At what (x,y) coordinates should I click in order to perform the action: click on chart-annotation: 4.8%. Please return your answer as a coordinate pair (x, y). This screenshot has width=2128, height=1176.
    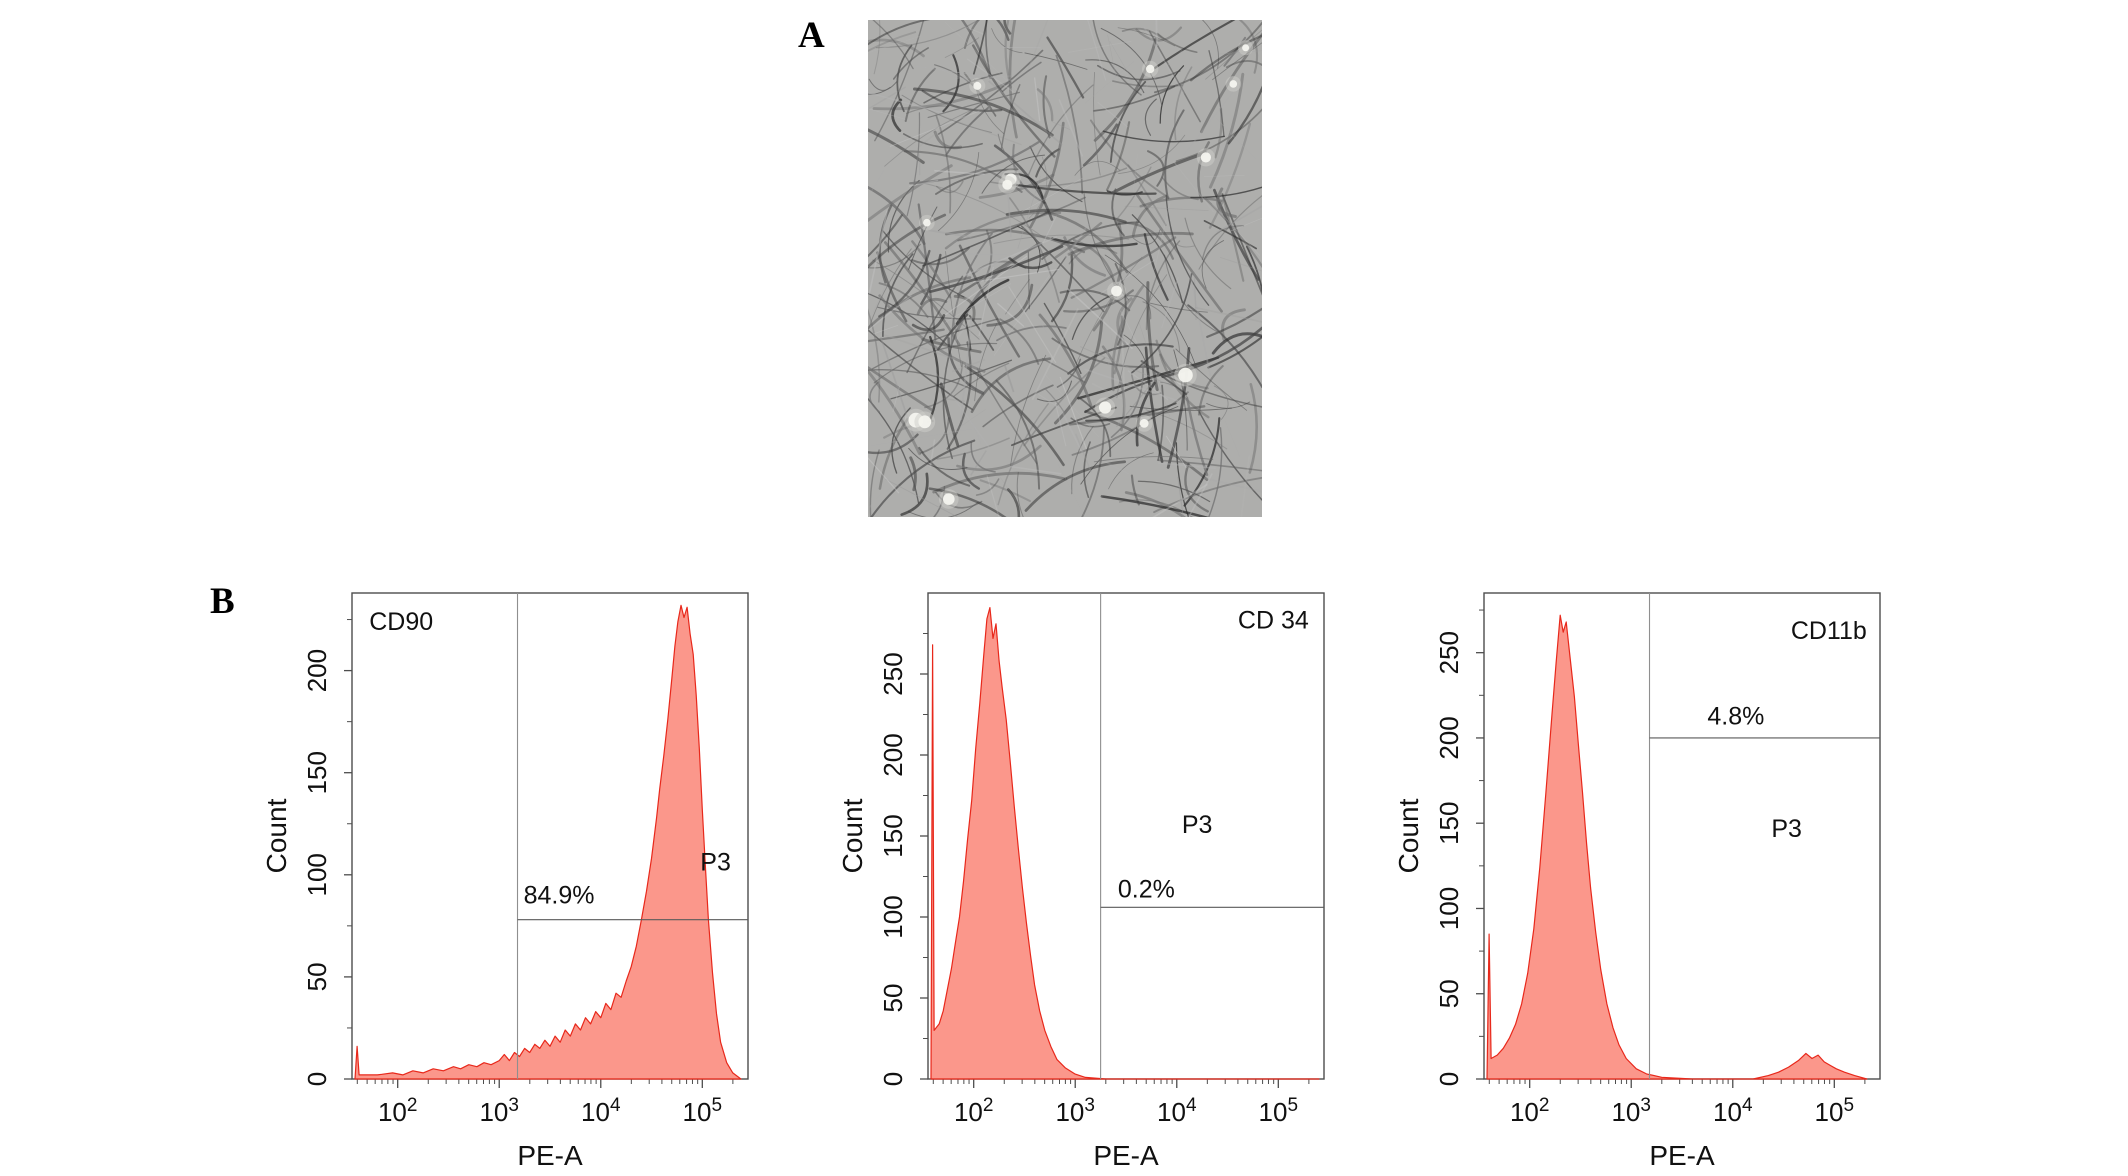
    Looking at the image, I should click on (1735, 716).